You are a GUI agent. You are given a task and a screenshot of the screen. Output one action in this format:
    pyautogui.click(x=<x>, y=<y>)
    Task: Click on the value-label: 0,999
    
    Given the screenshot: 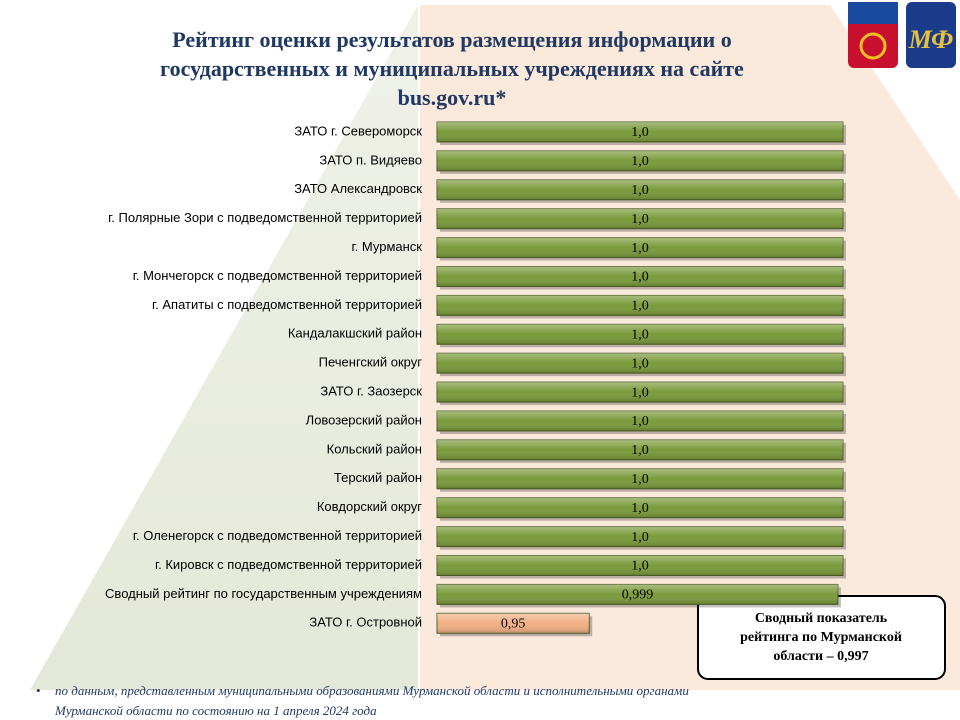 What is the action you would take?
    pyautogui.click(x=638, y=595)
    